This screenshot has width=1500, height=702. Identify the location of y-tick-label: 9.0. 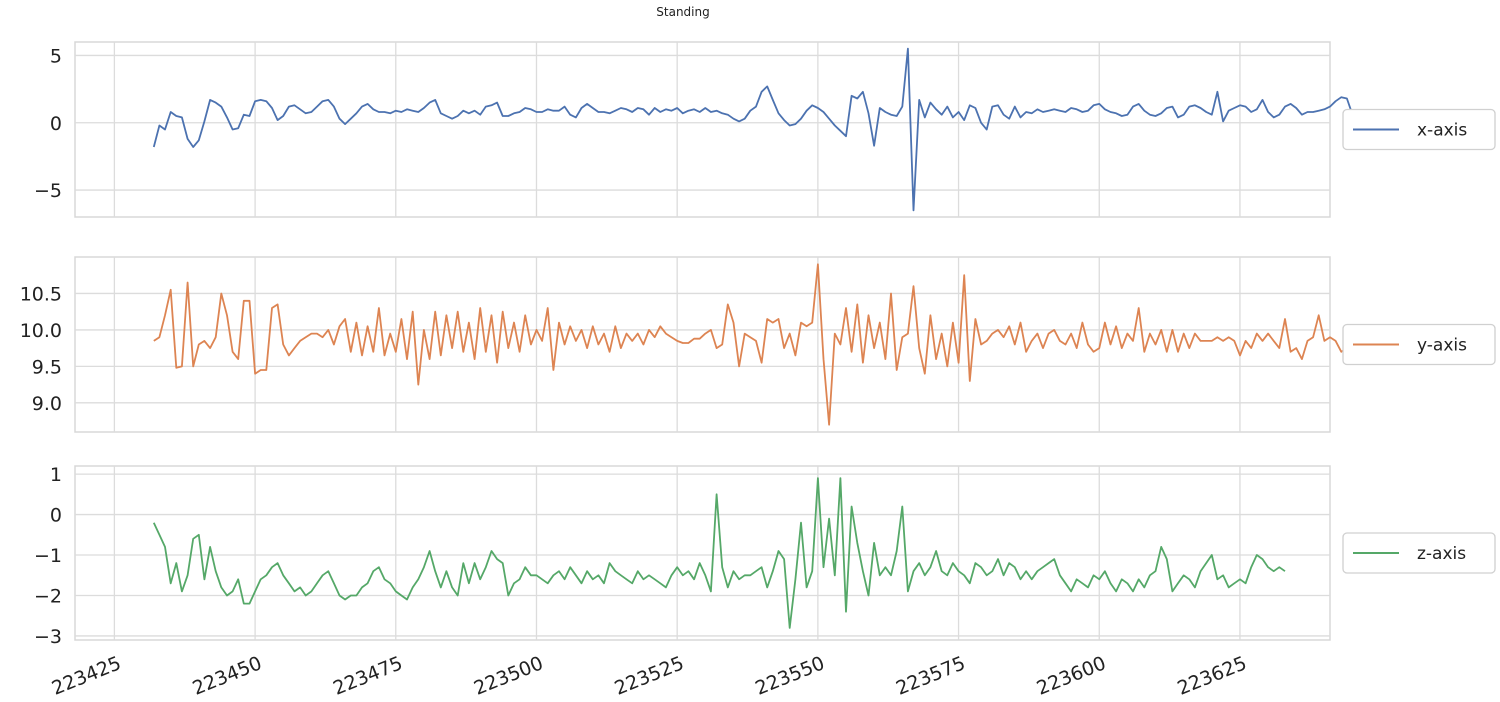
(47, 404).